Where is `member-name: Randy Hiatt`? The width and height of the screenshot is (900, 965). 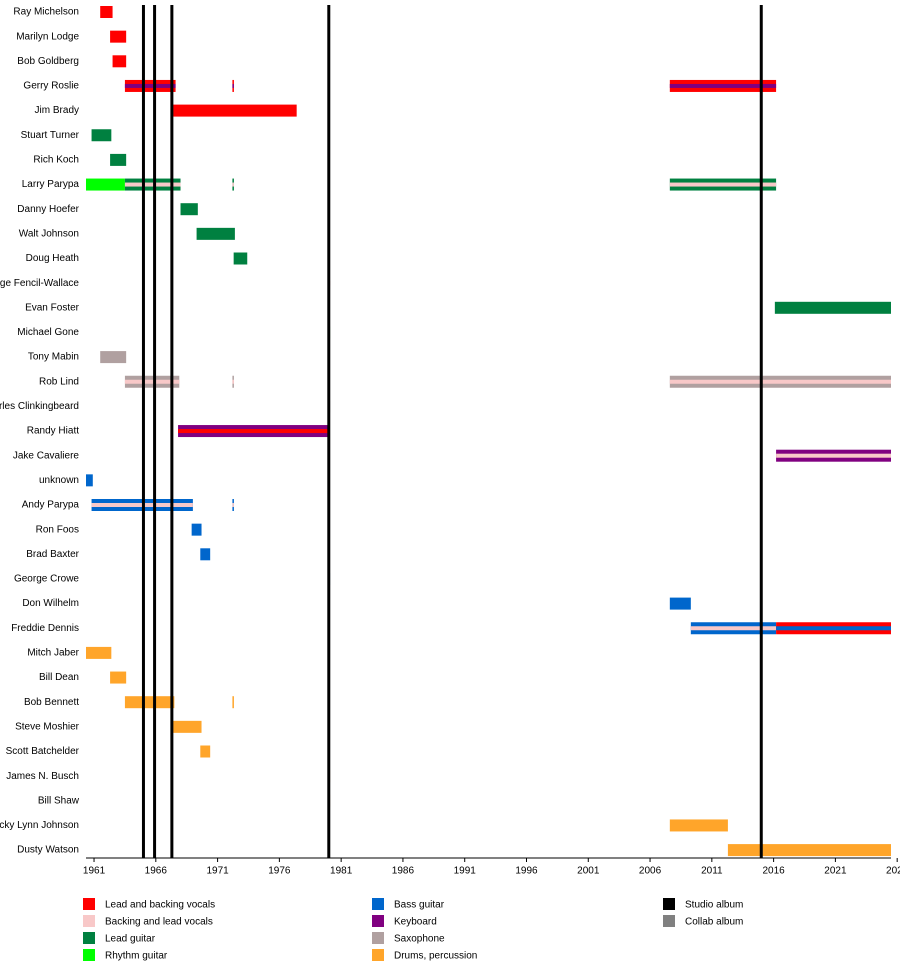
member-name: Randy Hiatt is located at coordinates (53, 431).